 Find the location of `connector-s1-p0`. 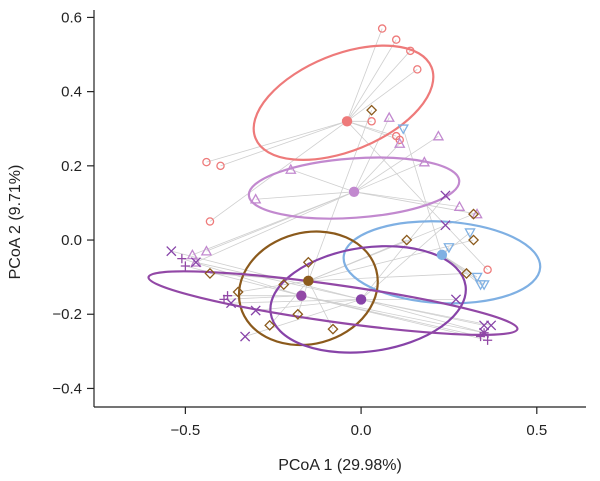

connector-s1-p0 is located at coordinates (371, 154).